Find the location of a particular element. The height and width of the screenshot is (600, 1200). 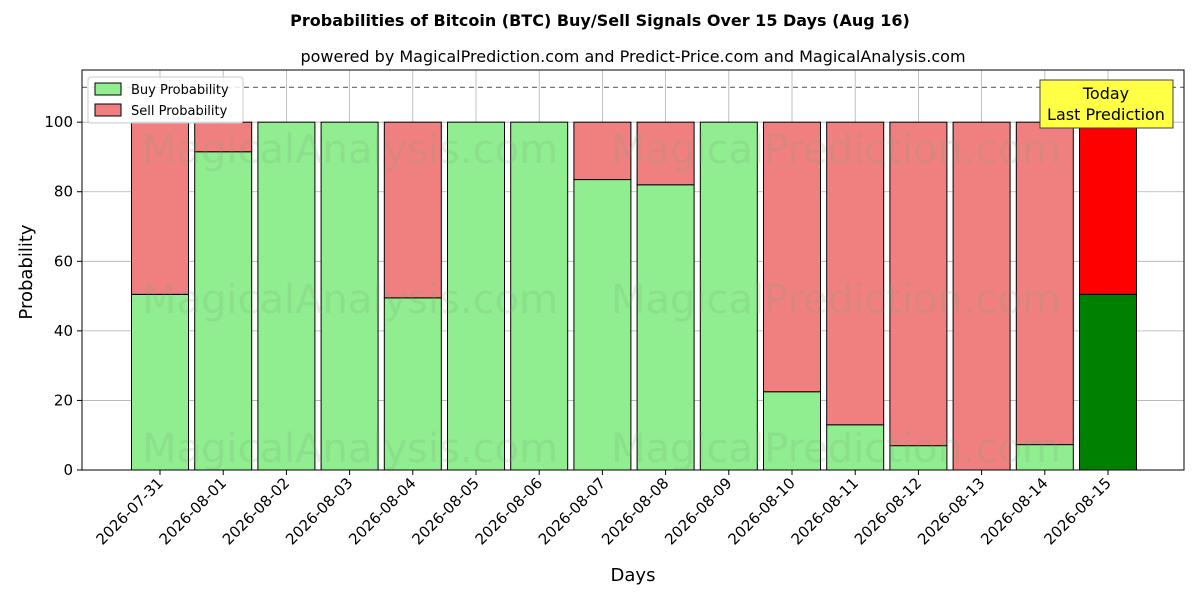

x-axis-label: Days is located at coordinates (633, 575).